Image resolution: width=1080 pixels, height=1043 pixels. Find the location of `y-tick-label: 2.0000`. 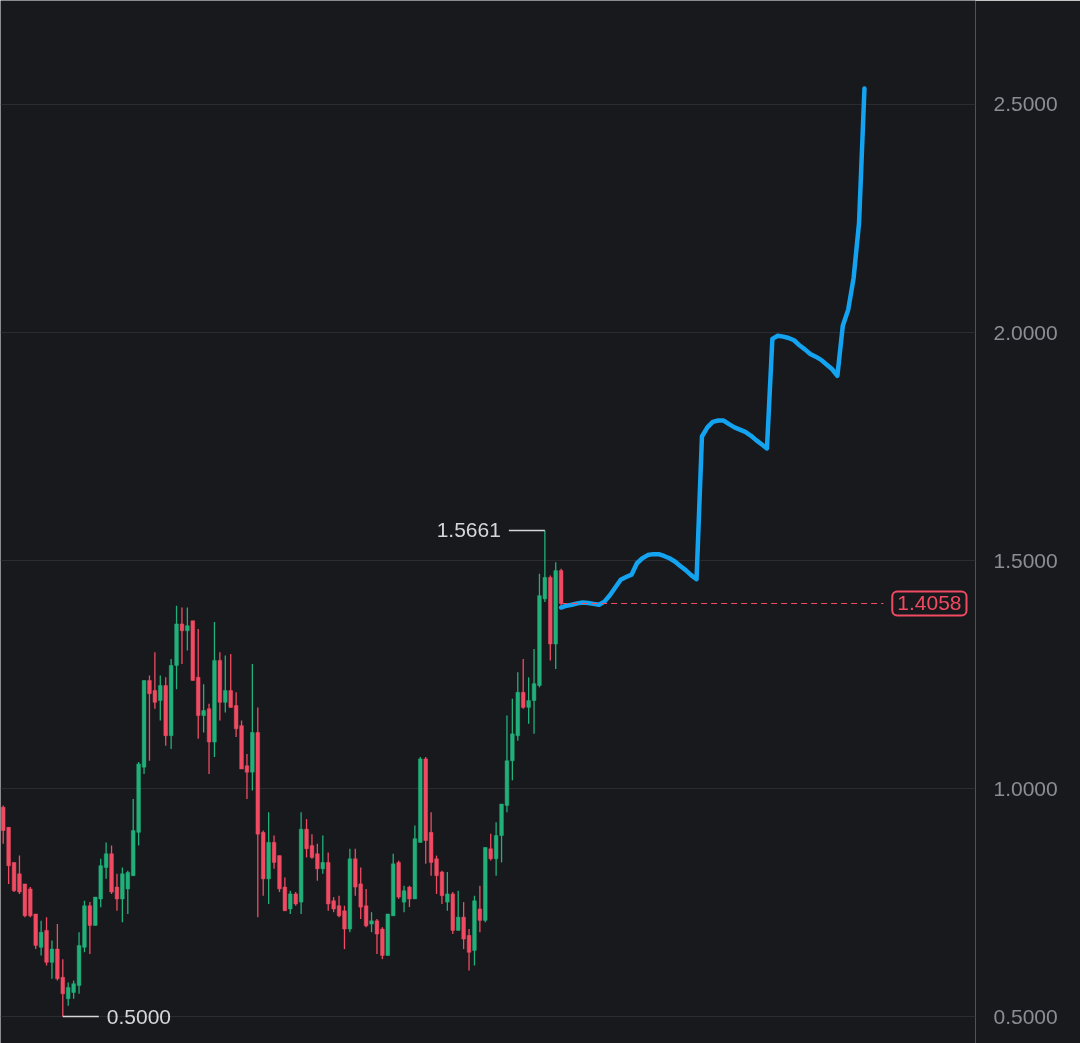

y-tick-label: 2.0000 is located at coordinates (1025, 332).